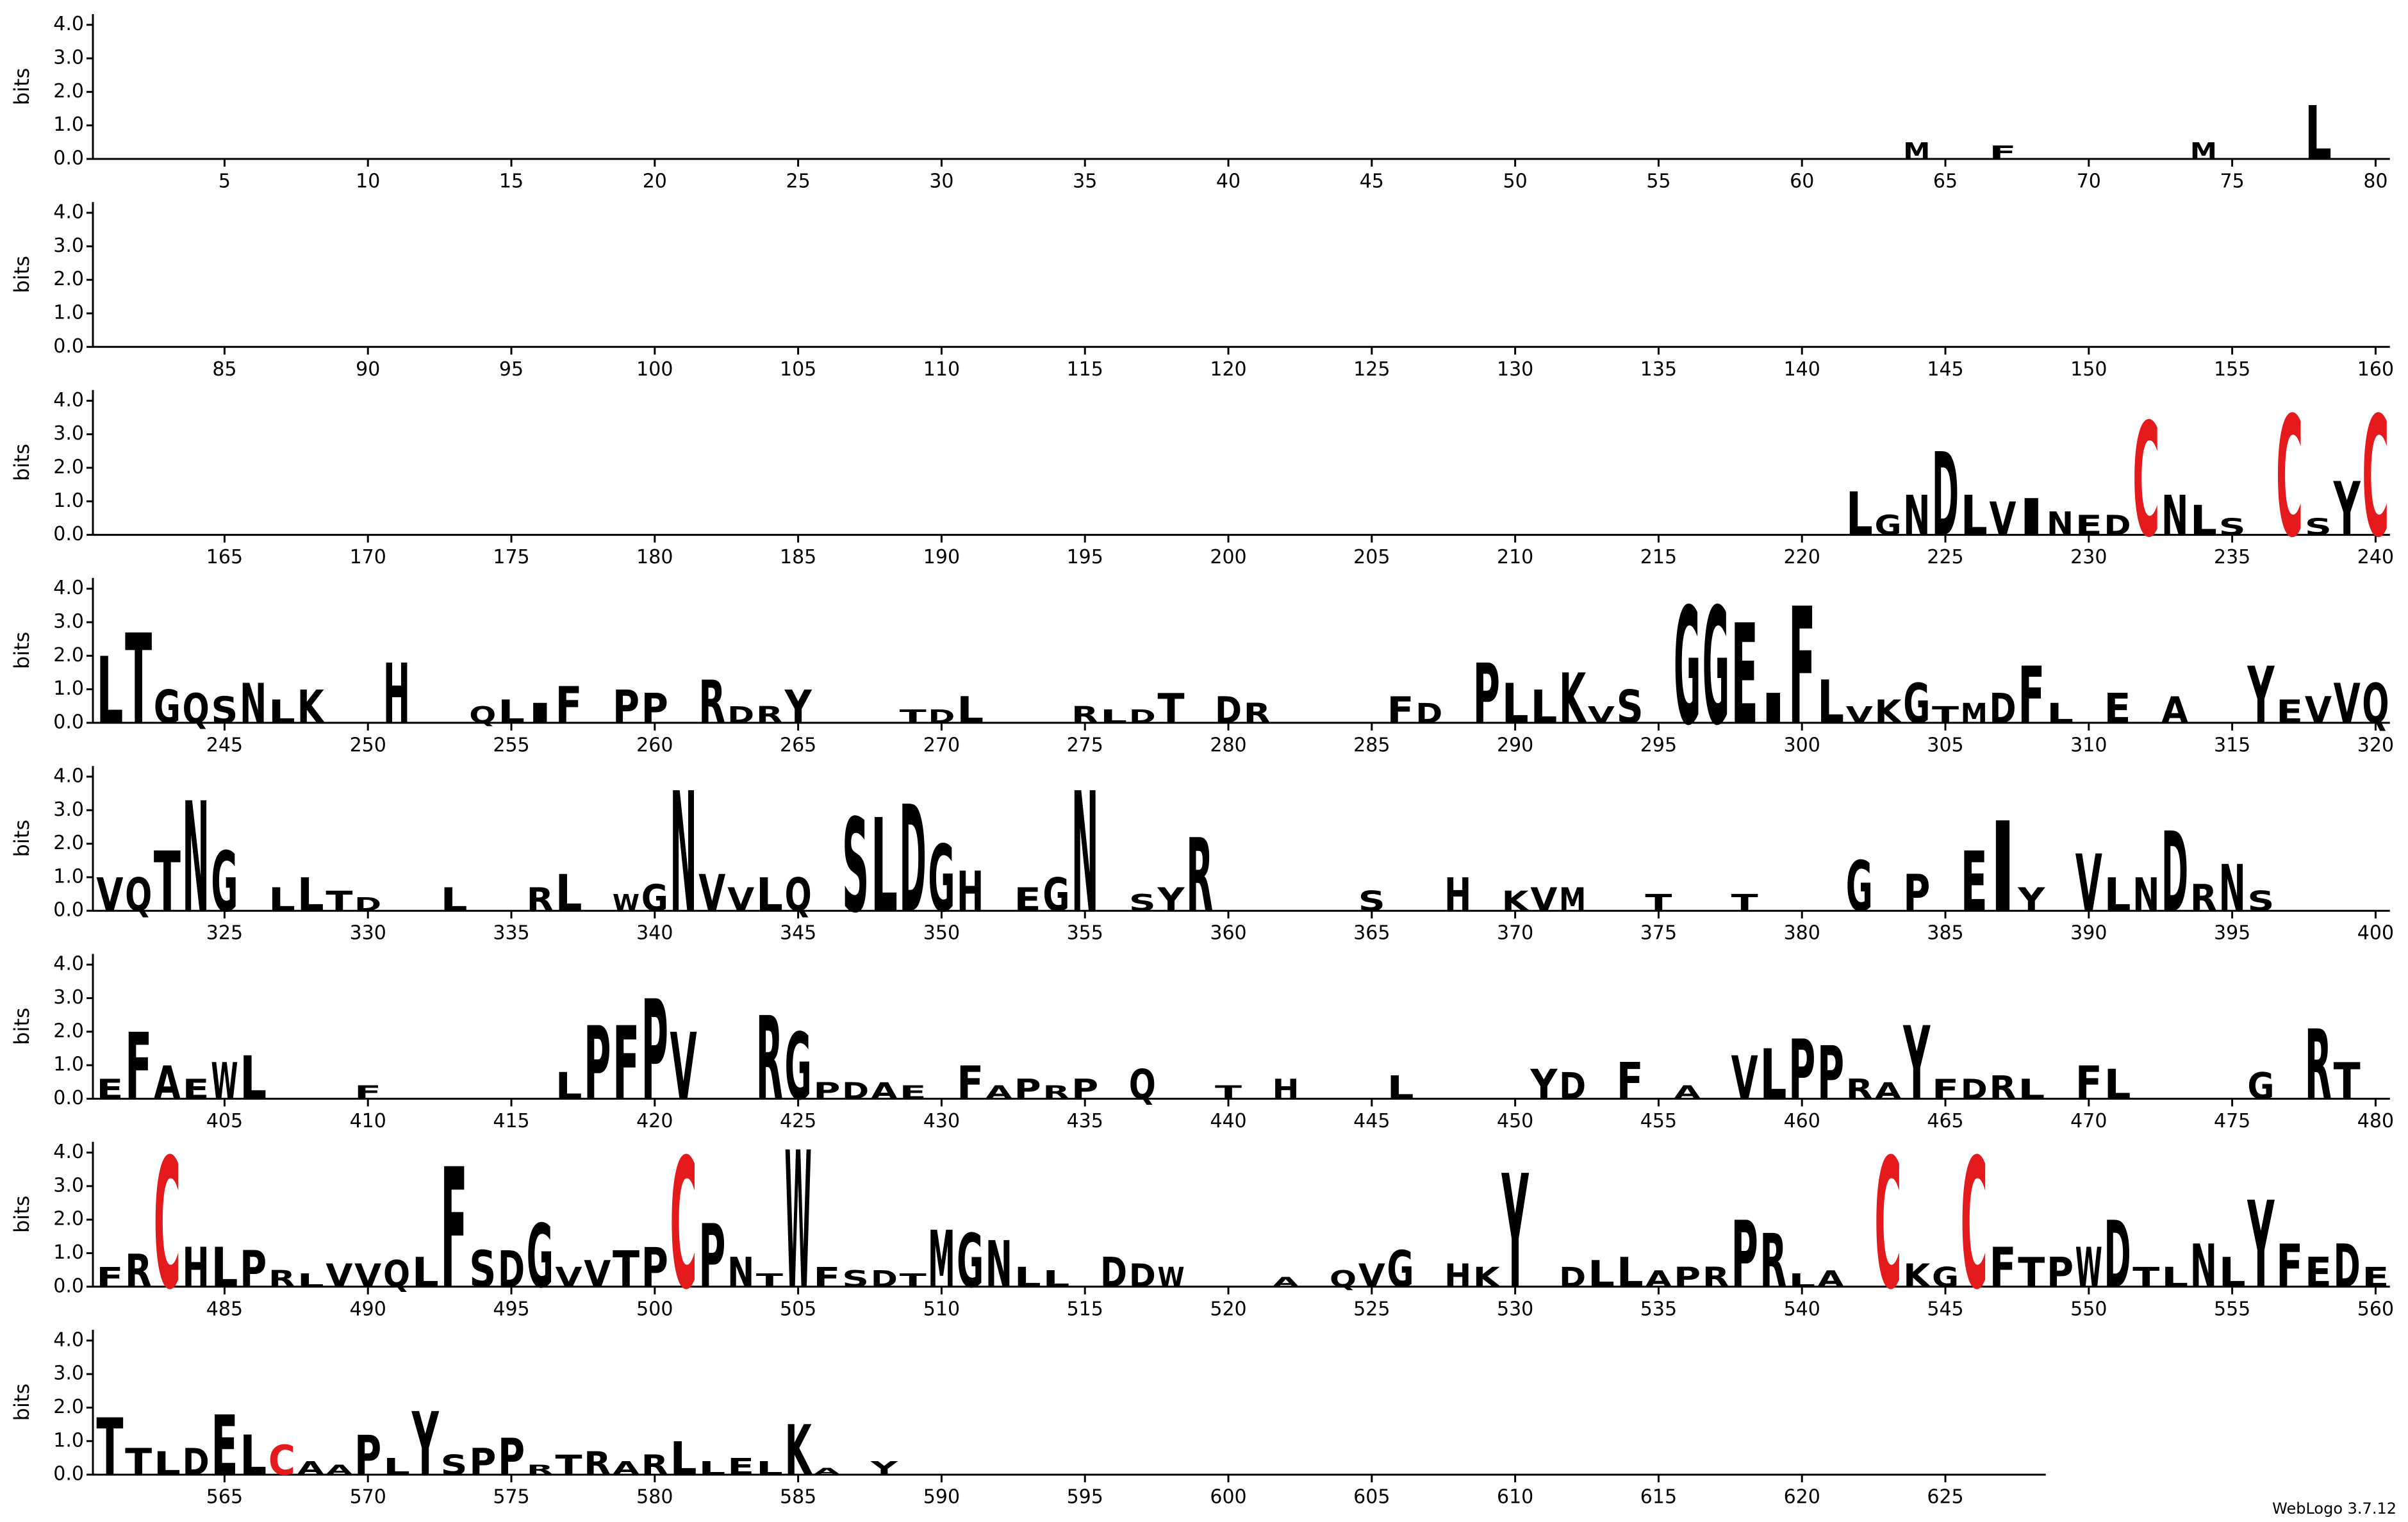 Image resolution: width=2408 pixels, height=1522 pixels. I want to click on x-tick-label: 430, so click(941, 1121).